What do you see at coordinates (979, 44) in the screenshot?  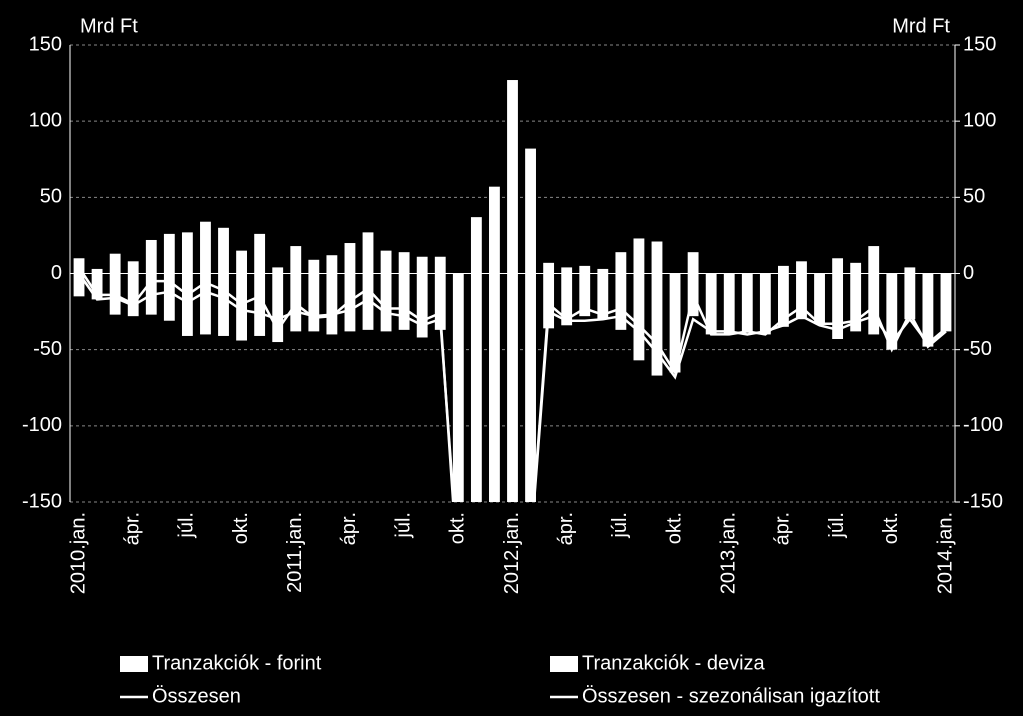 I see `y2-tick-label: 150` at bounding box center [979, 44].